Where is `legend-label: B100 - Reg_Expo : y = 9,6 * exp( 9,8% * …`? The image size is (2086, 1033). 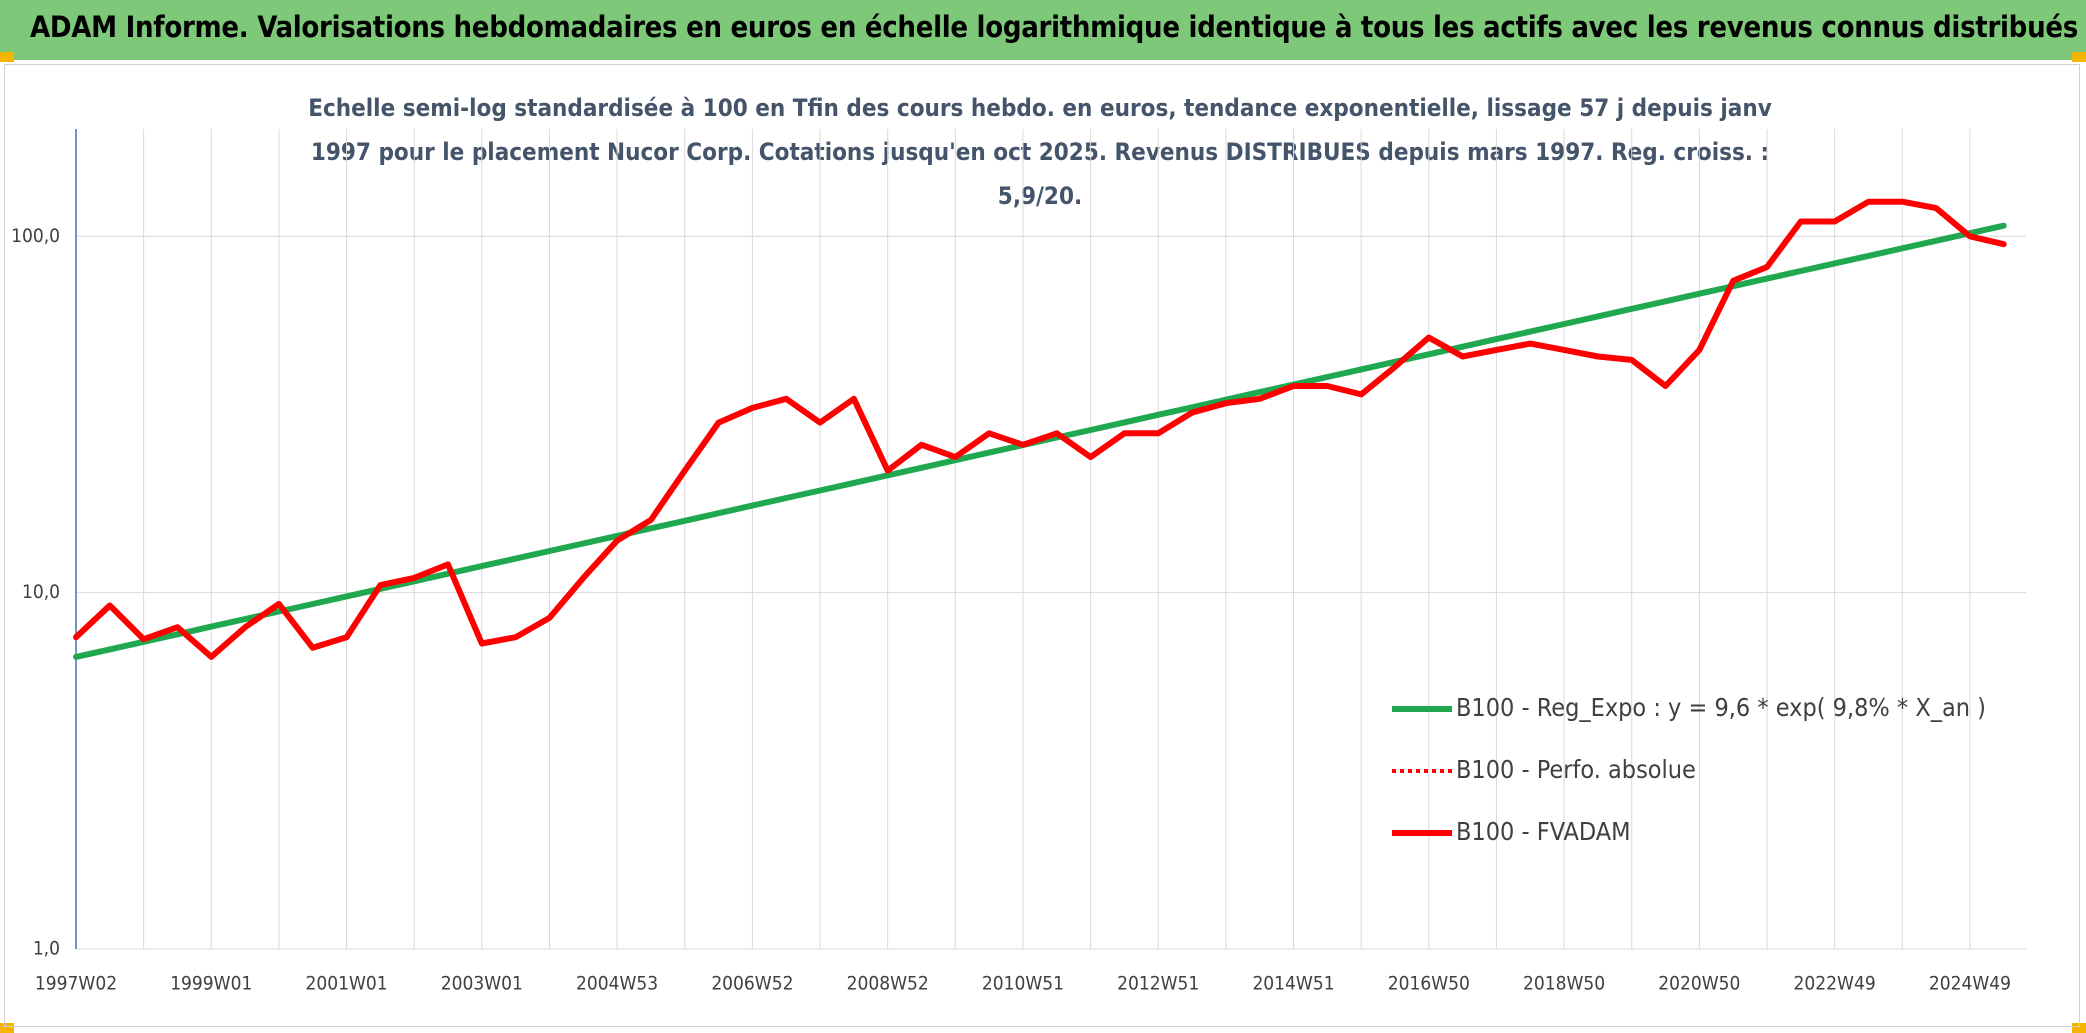 legend-label: B100 - Reg_Expo : y = 9,6 * exp( 9,8% * … is located at coordinates (1721, 707).